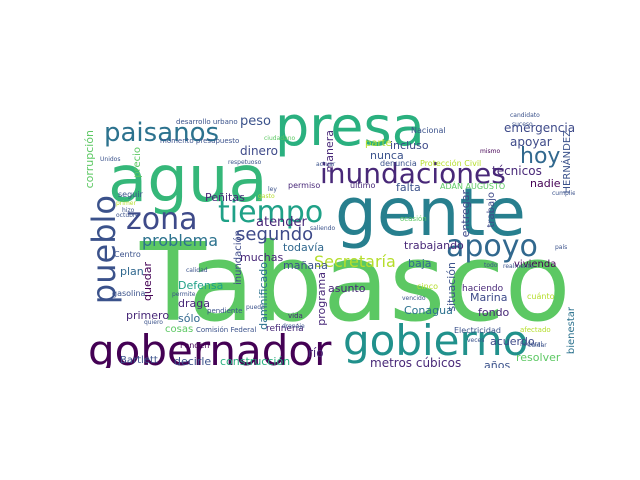 The height and width of the screenshot is (480, 640). Describe the element at coordinates (413, 173) in the screenshot. I see `word-7: inundaciones` at that location.